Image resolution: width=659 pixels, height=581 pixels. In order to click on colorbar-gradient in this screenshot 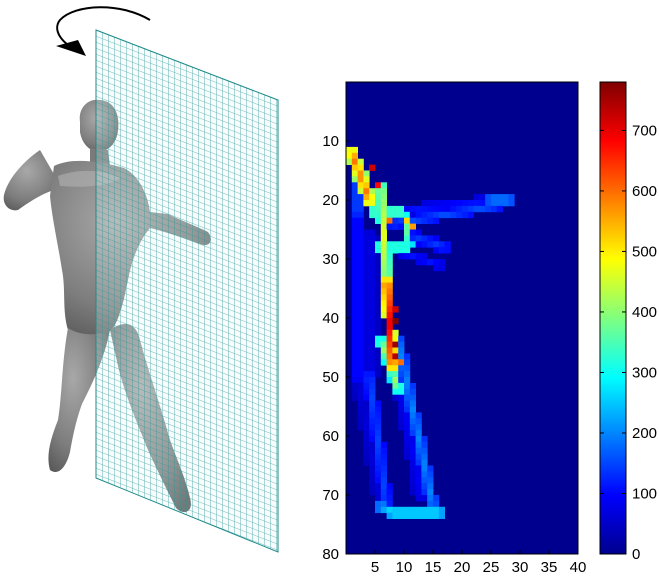, I will do `click(613, 318)`.